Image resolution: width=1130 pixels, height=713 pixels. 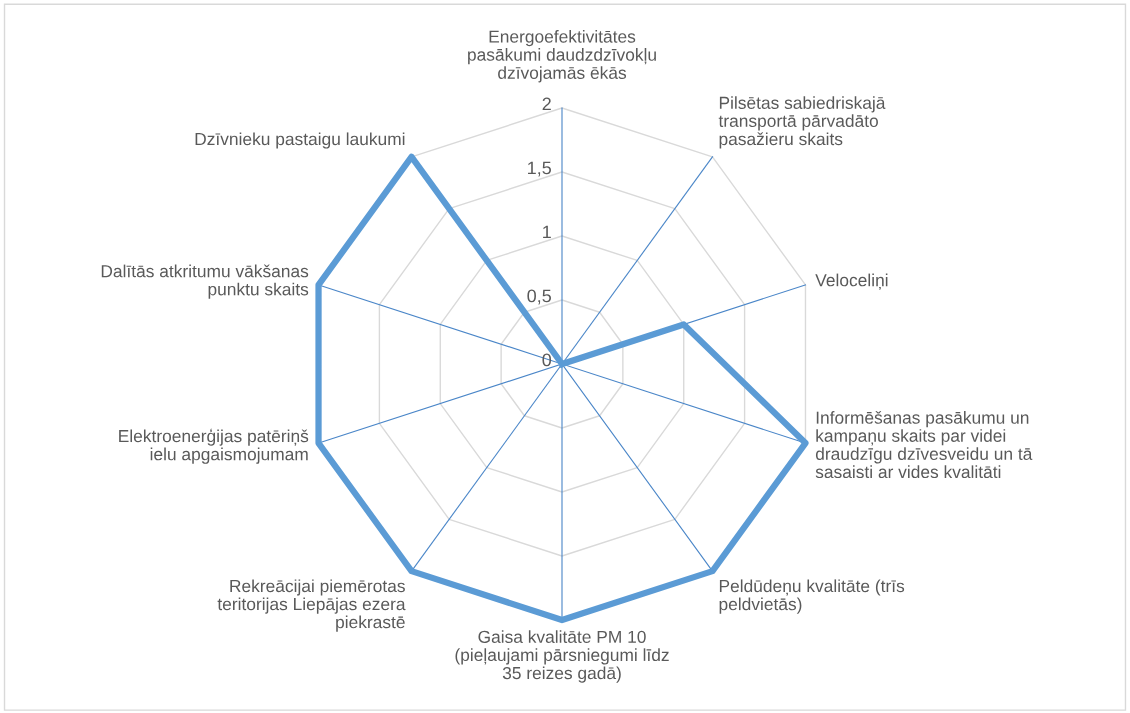 I want to click on spoke-label: Dalītās atkritumu vākšanas punktu skaits, so click(x=205, y=281).